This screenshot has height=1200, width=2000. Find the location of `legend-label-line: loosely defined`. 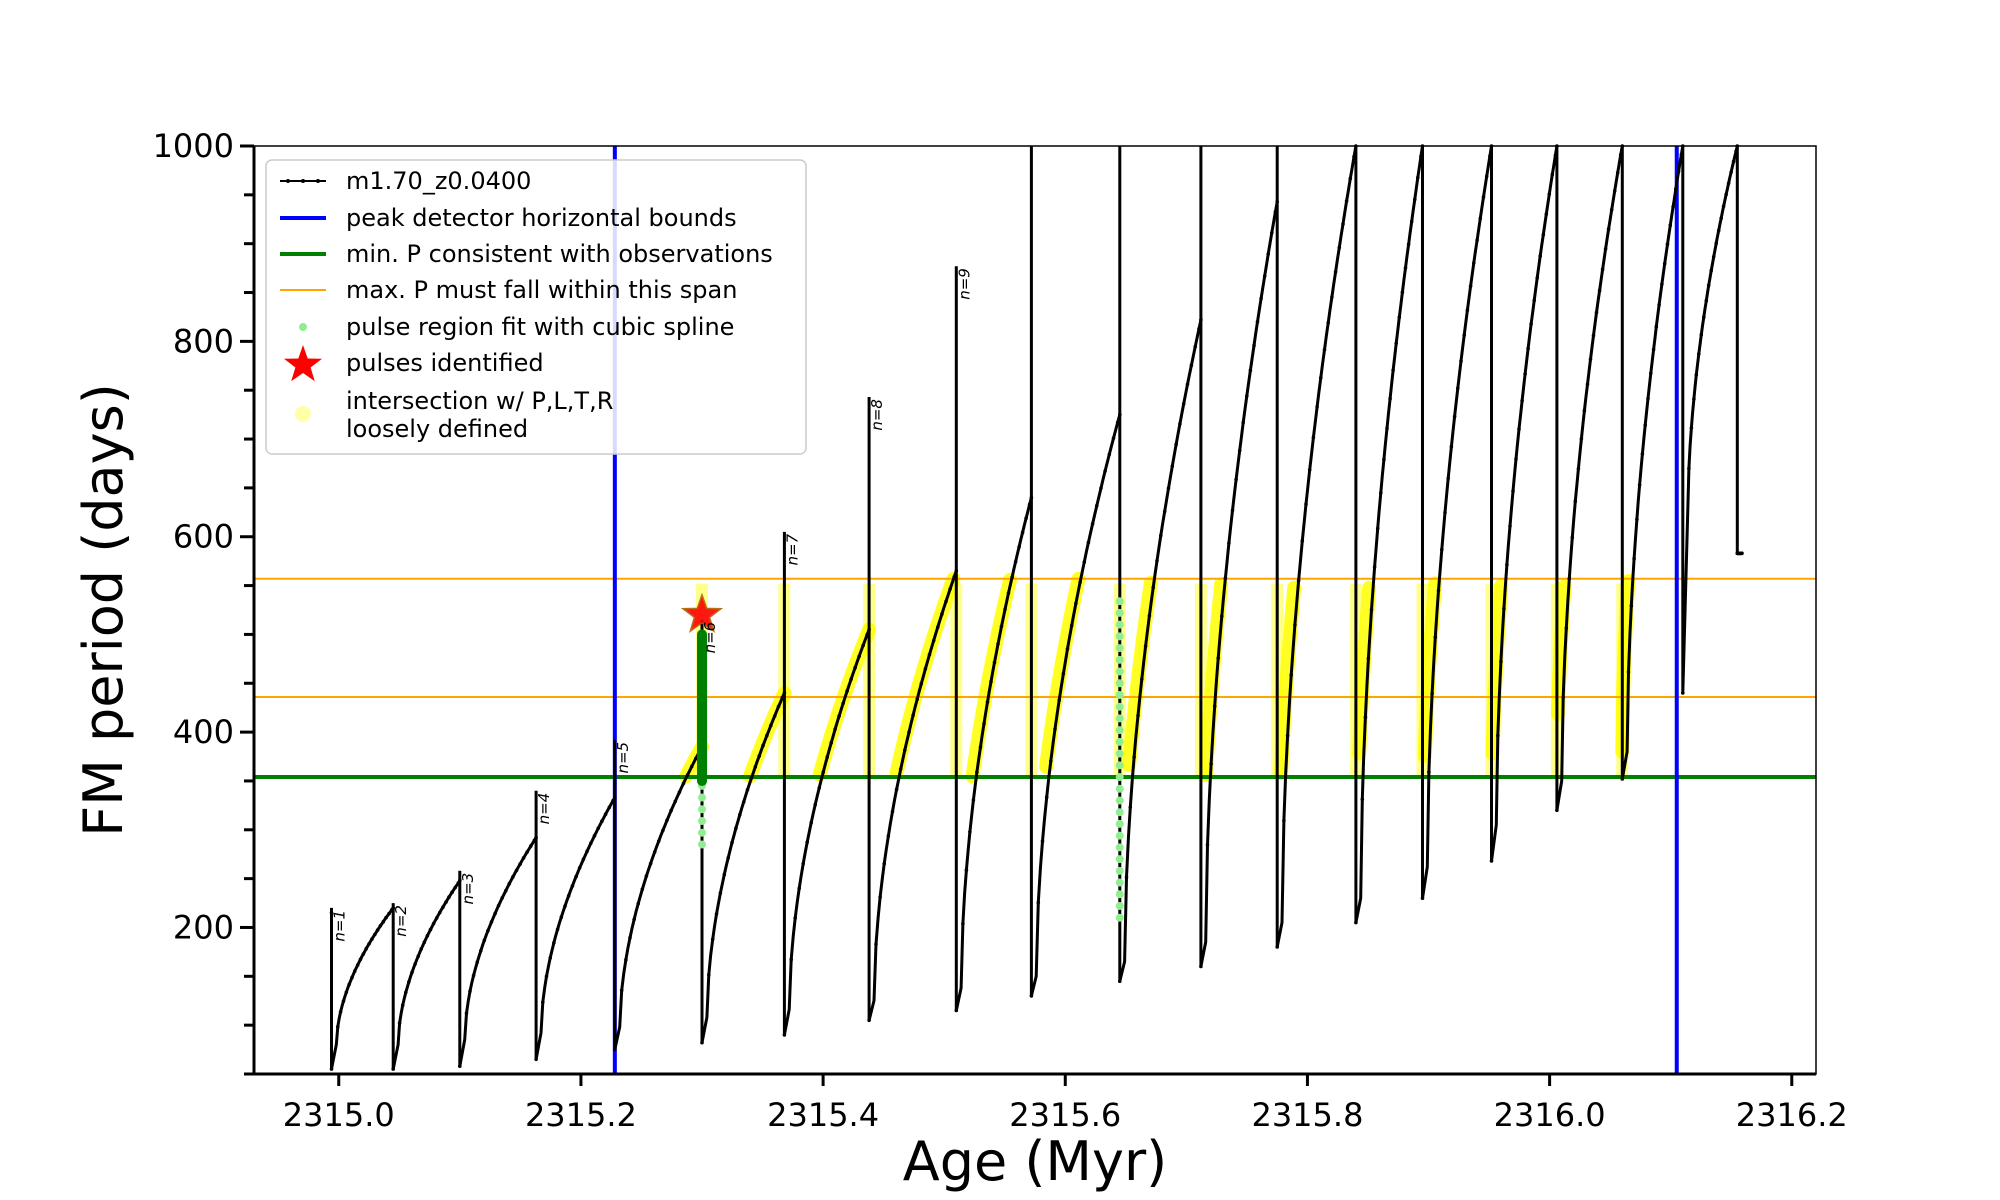

legend-label-line: loosely defined is located at coordinates (437, 429).